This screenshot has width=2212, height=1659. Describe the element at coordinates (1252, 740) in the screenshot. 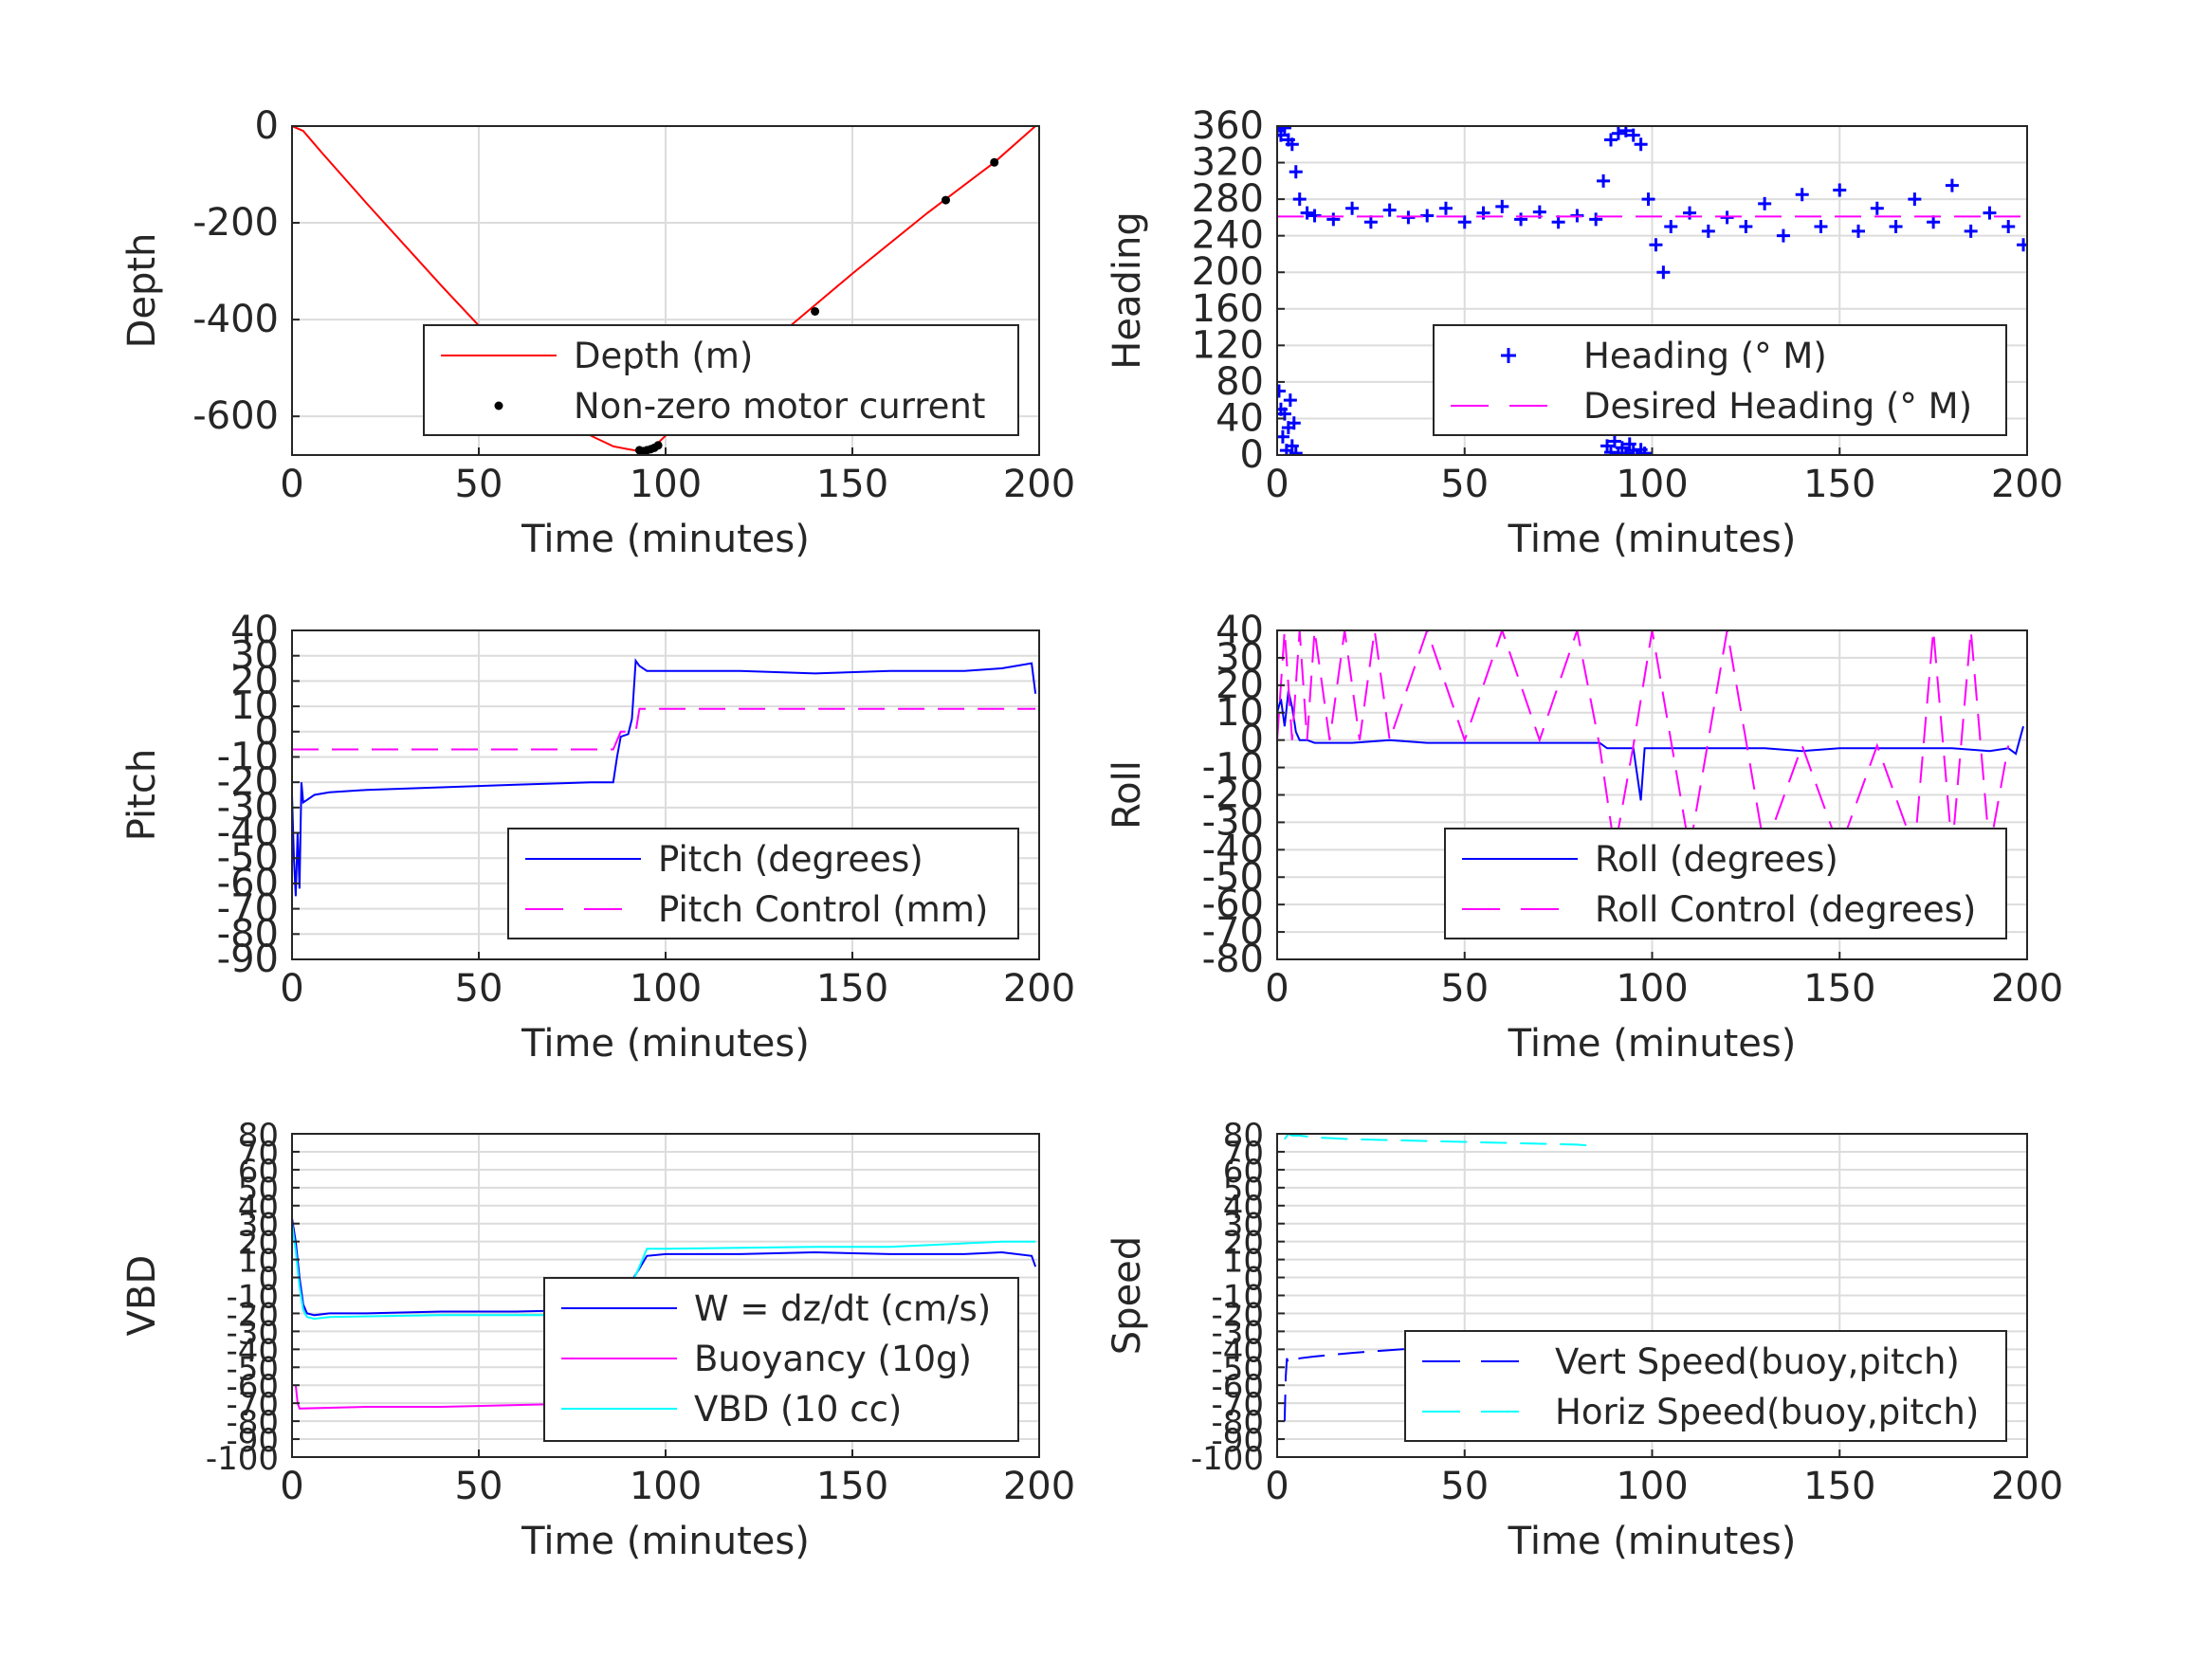

I see `roll-ytick-label-4: 0` at that location.